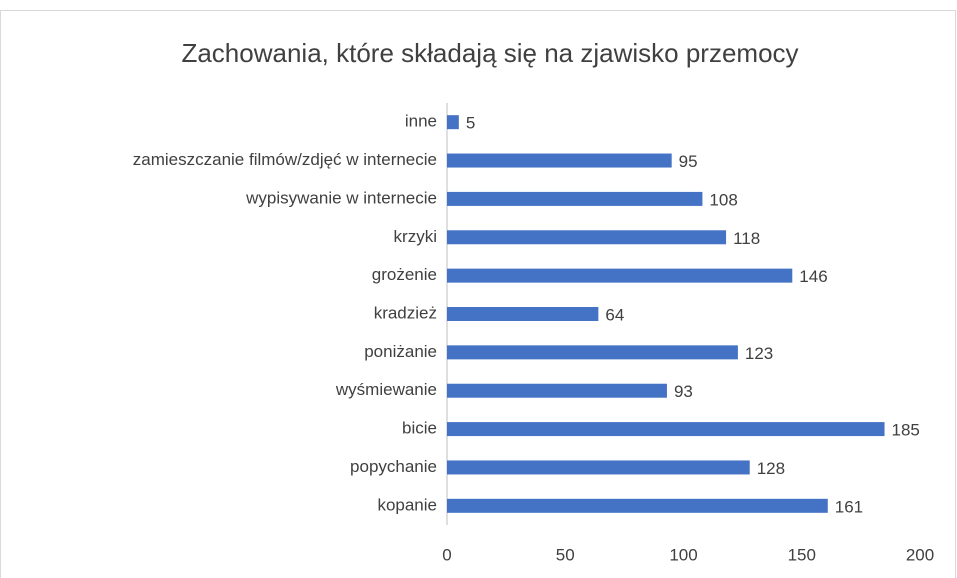 The width and height of the screenshot is (957, 578). What do you see at coordinates (813, 276) in the screenshot?
I see `data-label: 146` at bounding box center [813, 276].